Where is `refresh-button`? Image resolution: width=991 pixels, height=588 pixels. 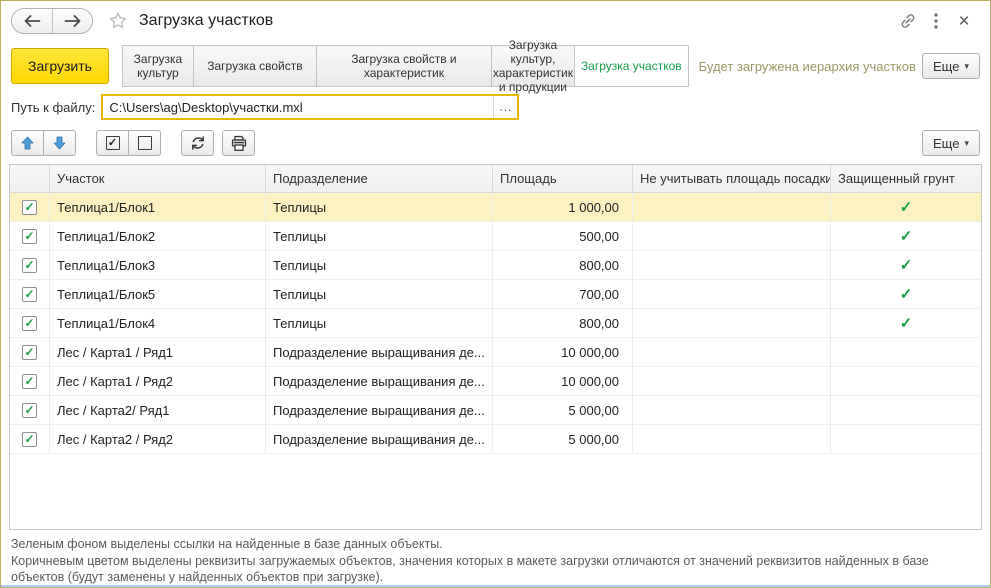
refresh-button is located at coordinates (197, 143).